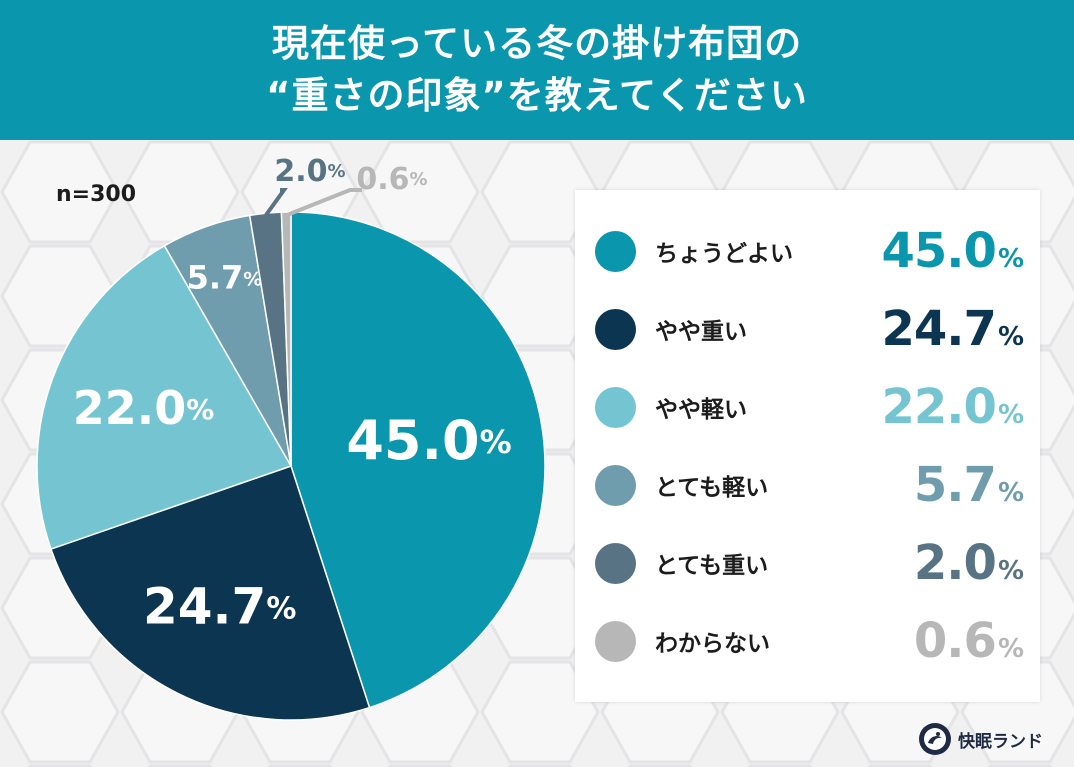  What do you see at coordinates (615, 485) in the screenshot?
I see `legend-swatch-very-light` at bounding box center [615, 485].